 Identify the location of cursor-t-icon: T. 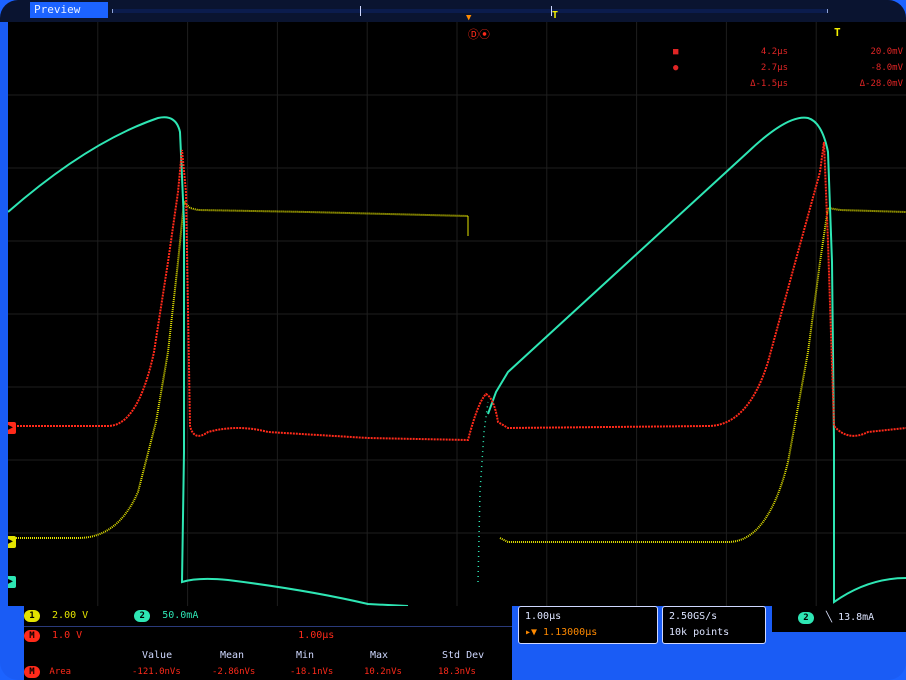
(837, 32).